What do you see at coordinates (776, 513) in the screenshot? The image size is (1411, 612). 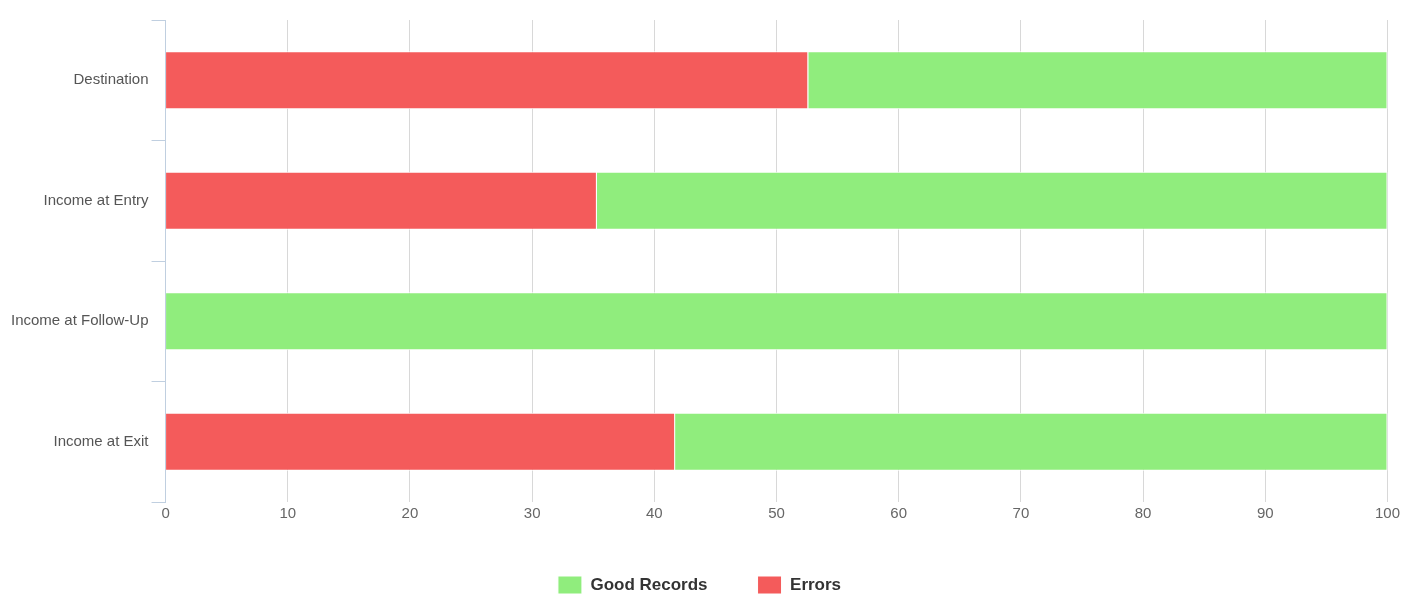 I see `x-tick-label: 50` at bounding box center [776, 513].